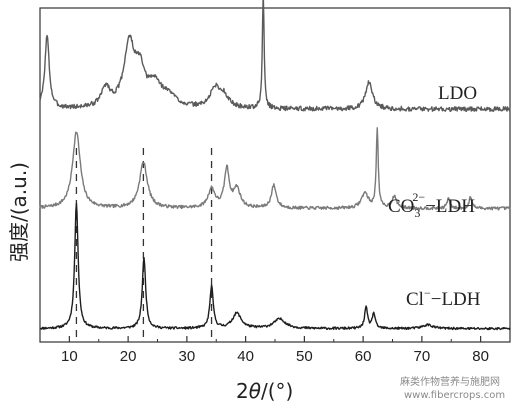 Image resolution: width=516 pixels, height=408 pixels. What do you see at coordinates (480, 356) in the screenshot?
I see `x-tick-label-80: 80` at bounding box center [480, 356].